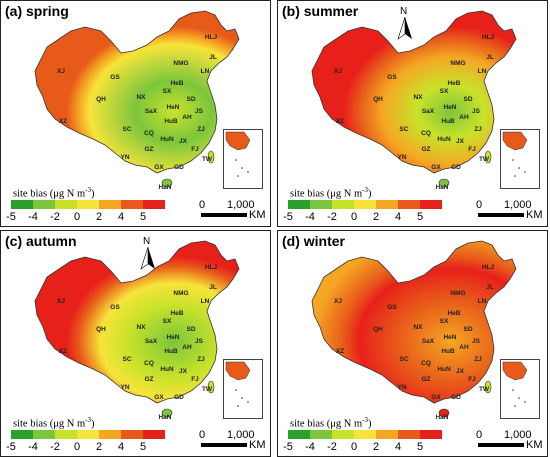 The width and height of the screenshot is (550, 457). What do you see at coordinates (33, 447) in the screenshot?
I see `legend-tick-label: -4` at bounding box center [33, 447].